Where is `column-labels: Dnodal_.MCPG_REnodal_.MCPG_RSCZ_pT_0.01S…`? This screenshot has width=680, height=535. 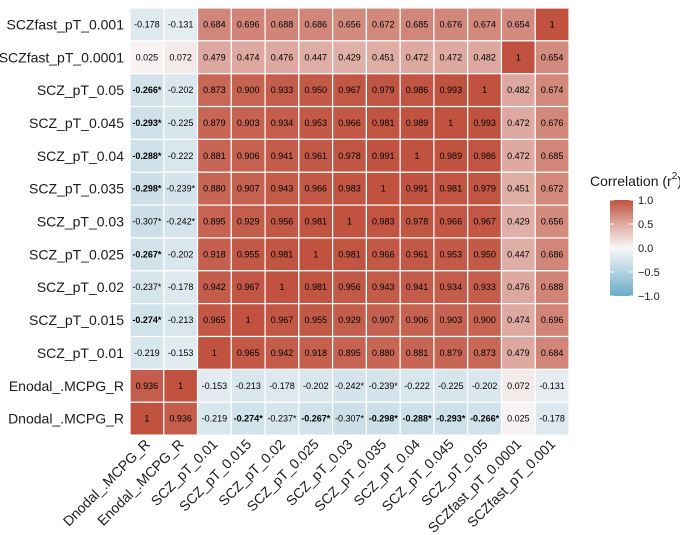 column-labels: Dnodal_.MCPG_REnodal_.MCPG_RSCZ_pT_0.01S… is located at coordinates (309, 485).